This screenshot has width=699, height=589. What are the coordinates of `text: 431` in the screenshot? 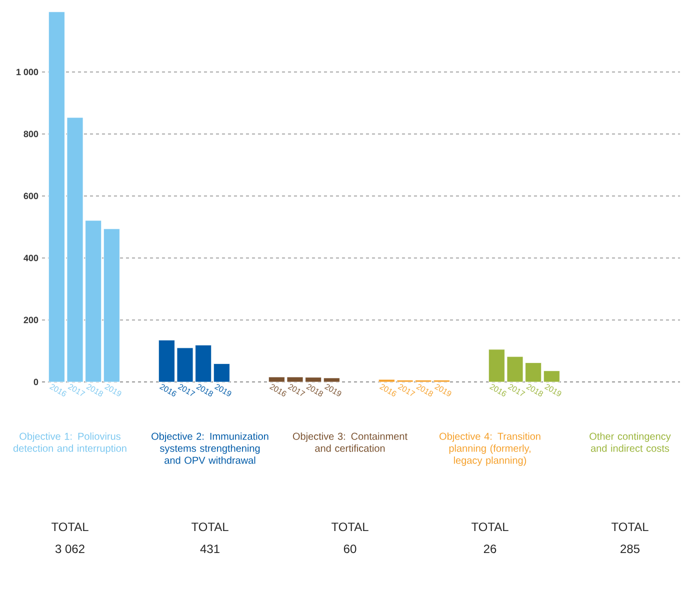 It's located at (210, 549).